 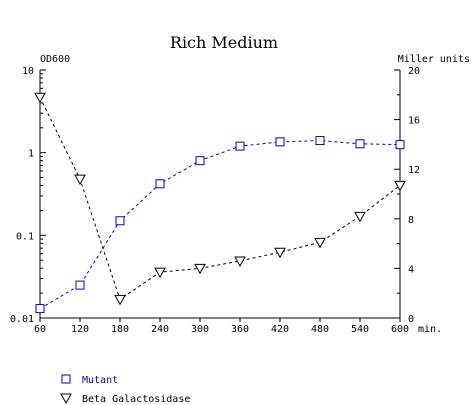 I want to click on y-left-tick-label: 0.1, so click(x=25, y=236).